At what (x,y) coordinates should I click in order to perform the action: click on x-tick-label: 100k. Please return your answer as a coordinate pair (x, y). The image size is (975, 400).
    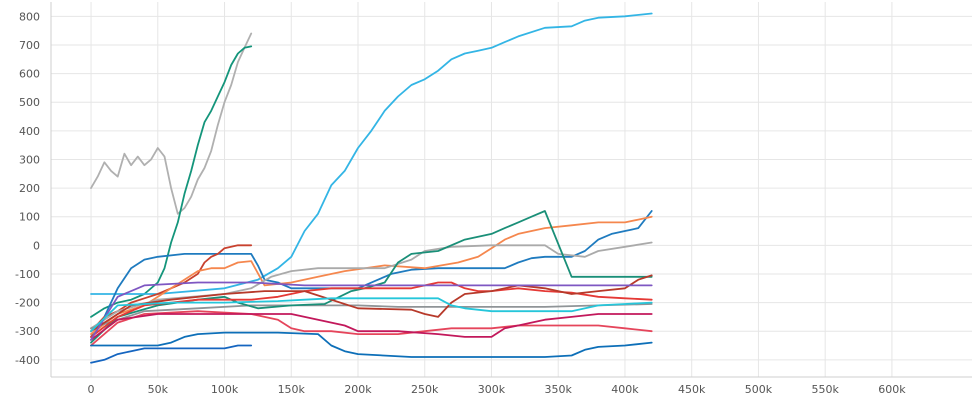
    Looking at the image, I should click on (225, 389).